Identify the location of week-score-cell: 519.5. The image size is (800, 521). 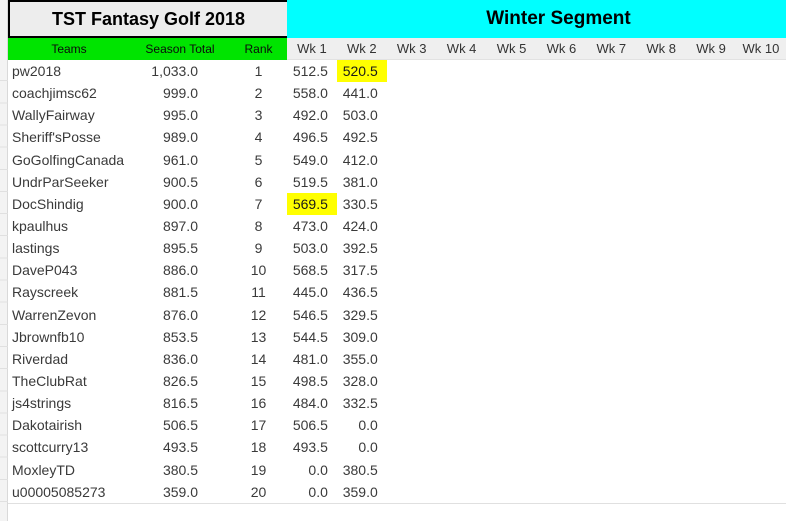
(310, 181).